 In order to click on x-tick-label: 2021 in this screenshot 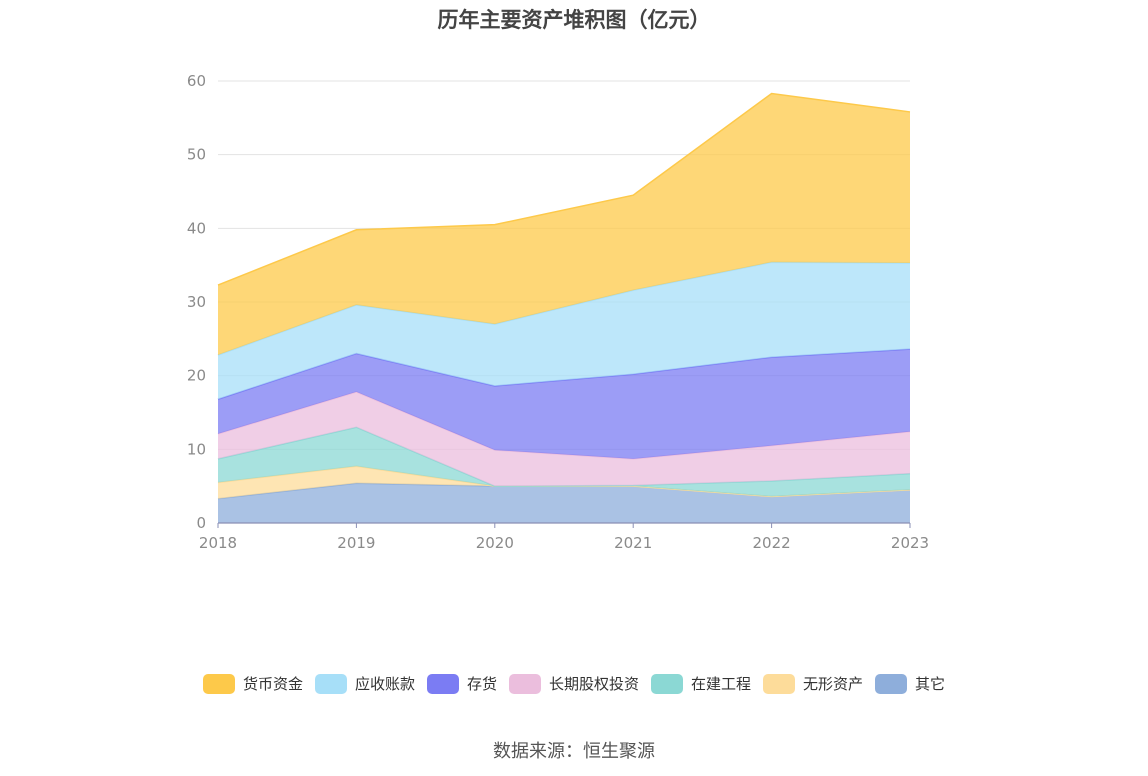, I will do `click(633, 543)`.